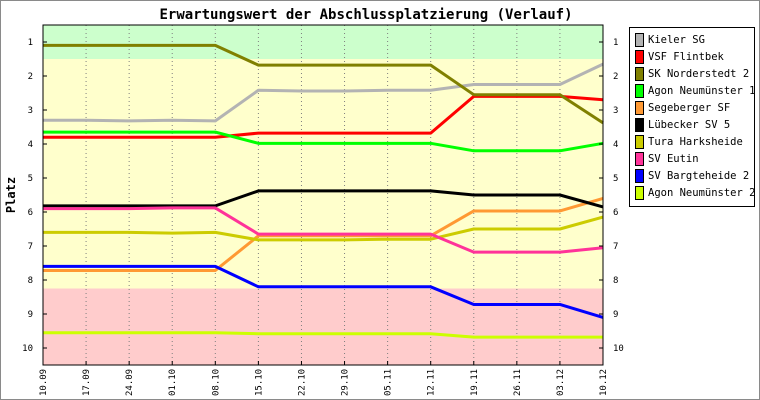  I want to click on legend-label: Segeberger SF, so click(689, 108).